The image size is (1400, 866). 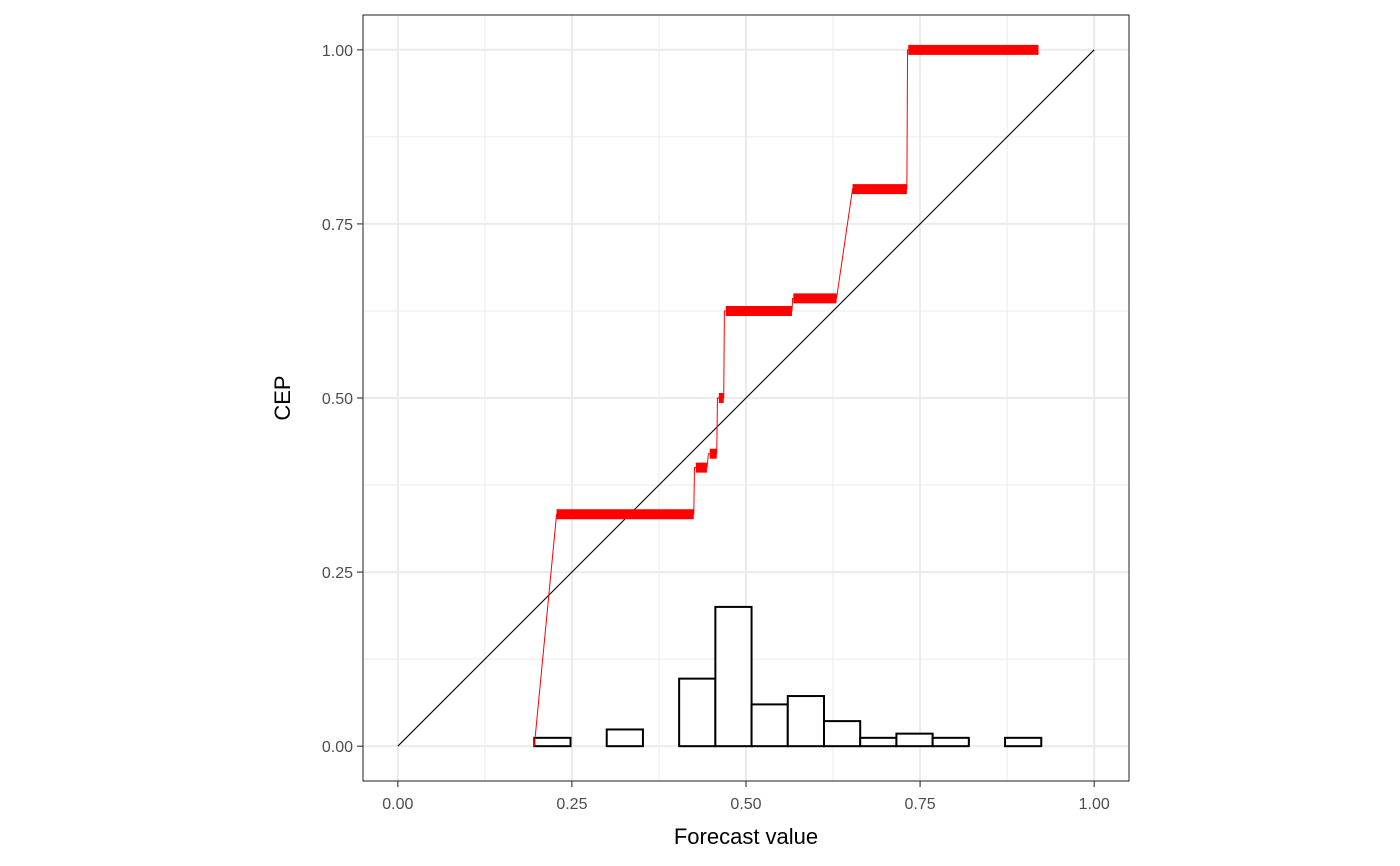 I want to click on x-tick-label: 0.00, so click(x=397, y=804).